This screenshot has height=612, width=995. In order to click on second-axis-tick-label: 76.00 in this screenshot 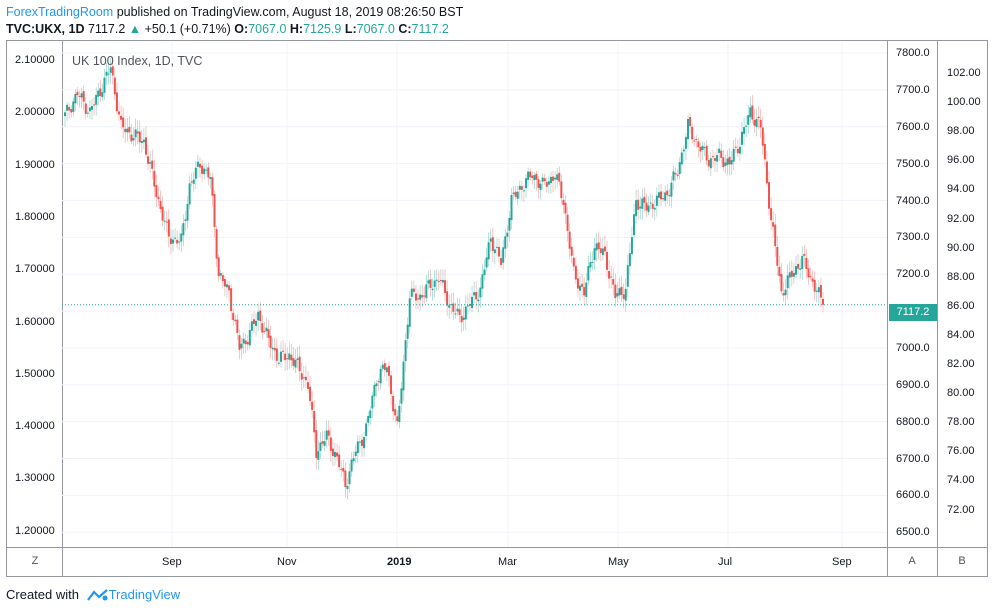, I will do `click(961, 451)`.